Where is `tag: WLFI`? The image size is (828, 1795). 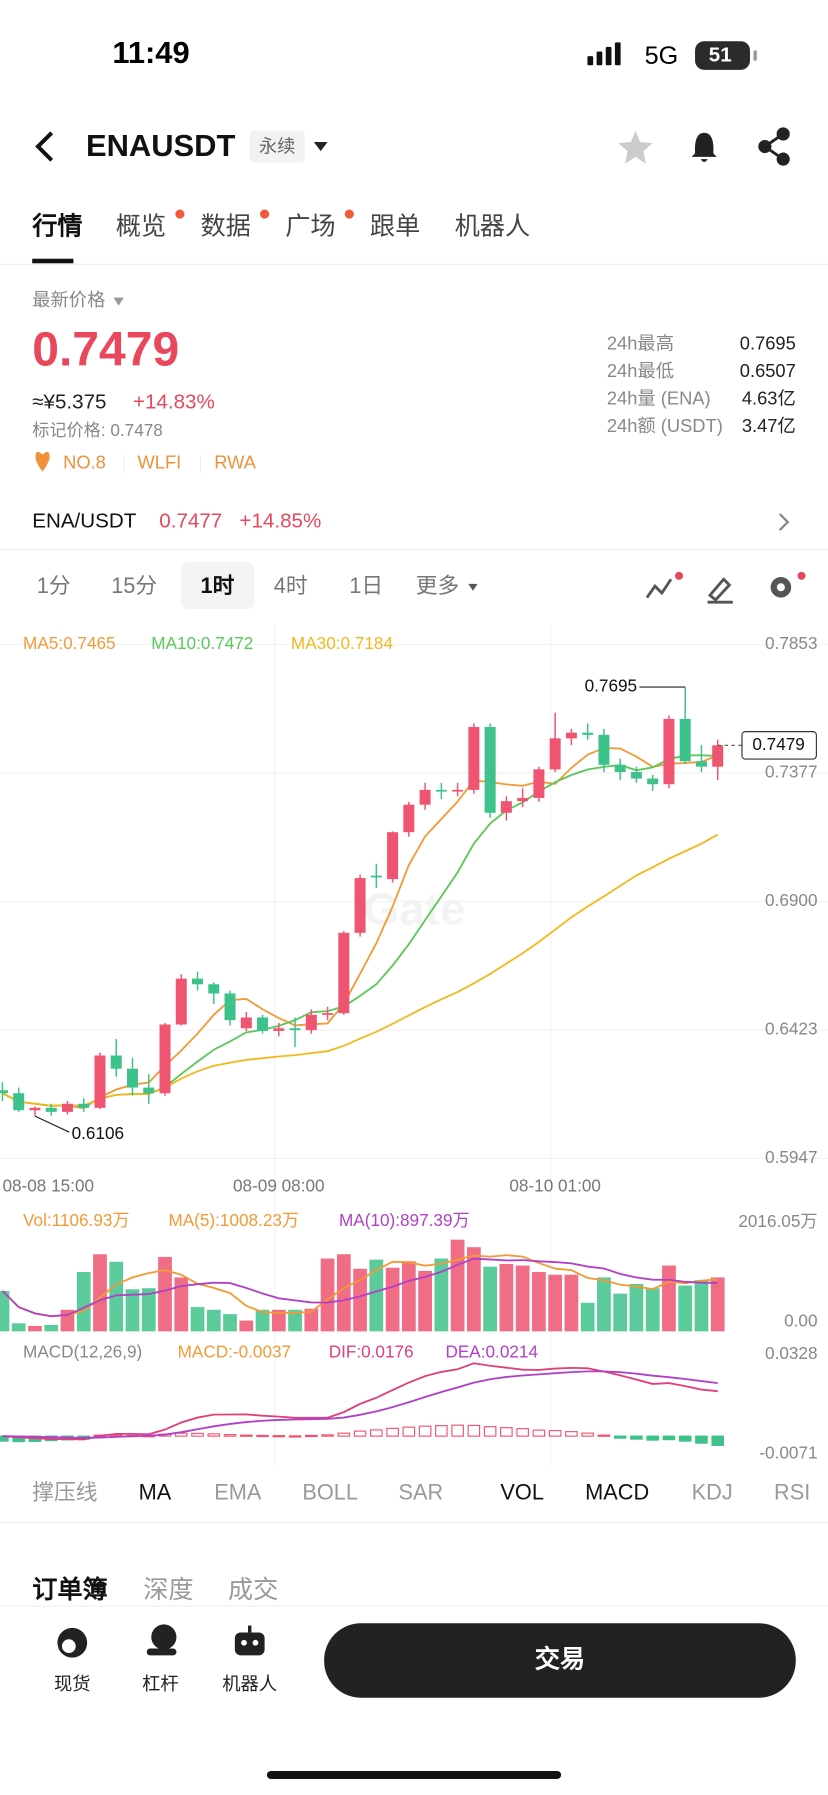 tag: WLFI is located at coordinates (160, 461).